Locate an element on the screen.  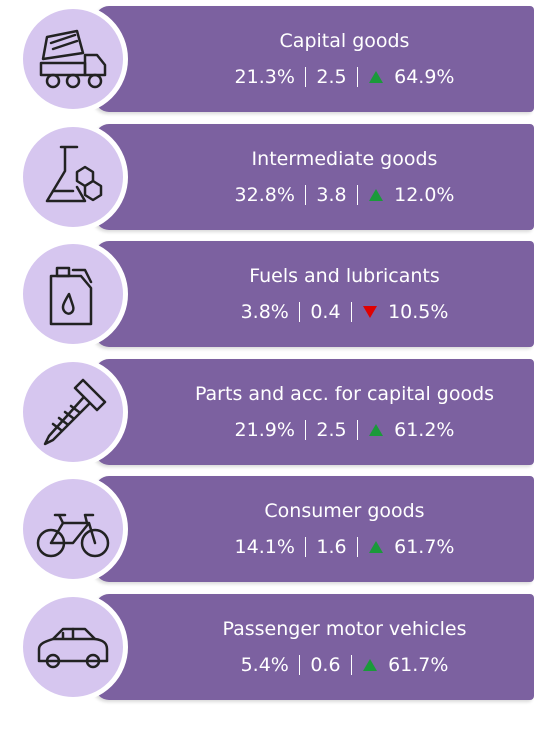
values: 21.9% 2.5 61.2% is located at coordinates (345, 430).